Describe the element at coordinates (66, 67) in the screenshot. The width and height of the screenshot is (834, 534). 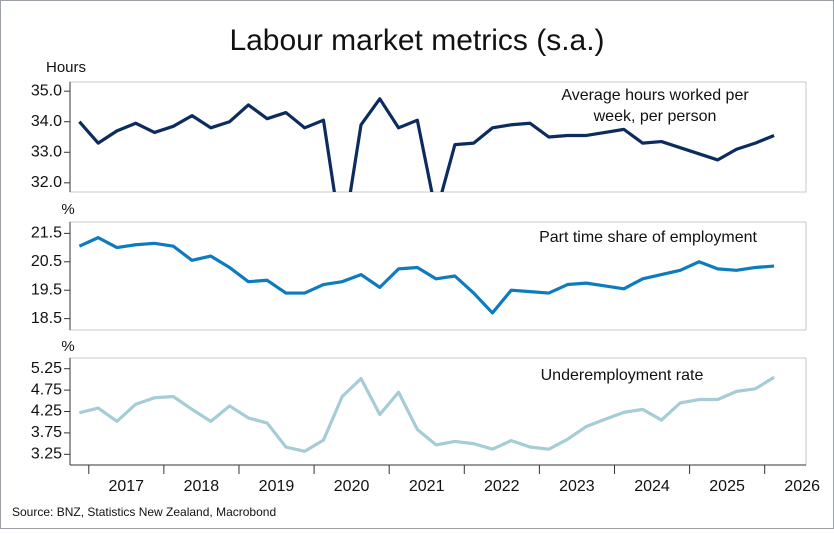
I see `y-axis-label: Hours` at that location.